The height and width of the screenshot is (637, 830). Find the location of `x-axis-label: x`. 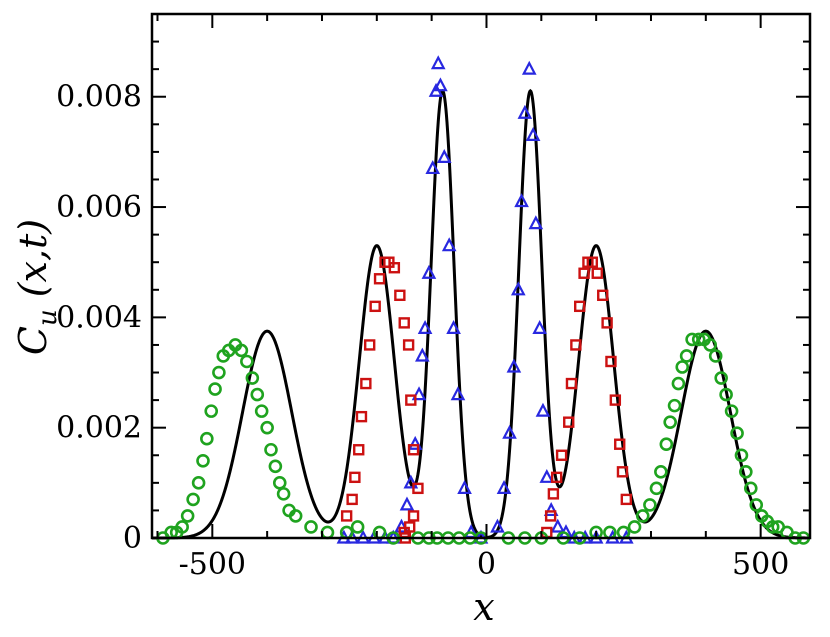

x-axis-label: x is located at coordinates (483, 607).